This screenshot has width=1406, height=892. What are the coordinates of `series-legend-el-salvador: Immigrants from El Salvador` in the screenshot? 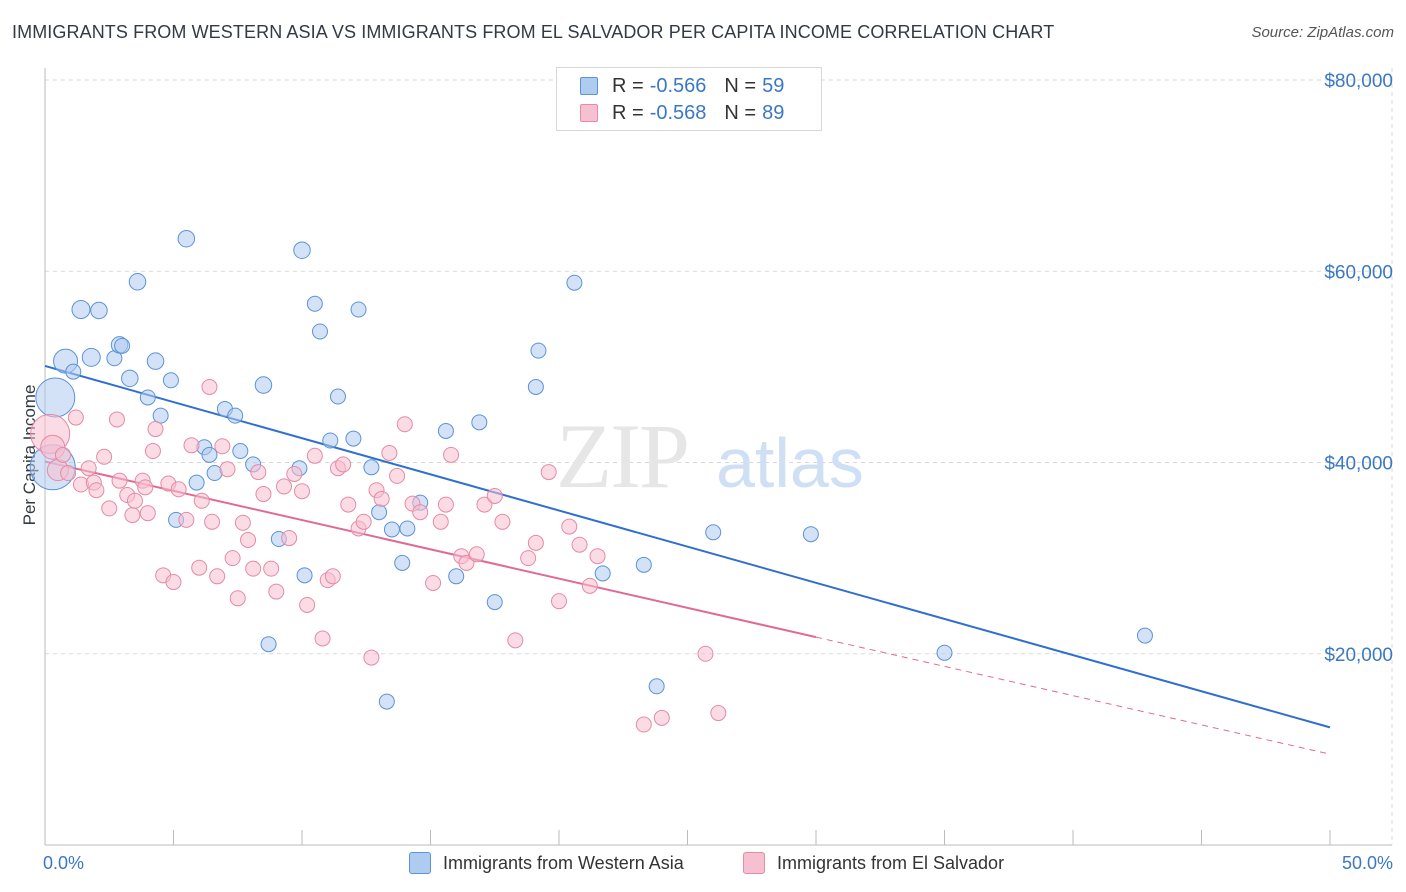 It's located at (873, 863).